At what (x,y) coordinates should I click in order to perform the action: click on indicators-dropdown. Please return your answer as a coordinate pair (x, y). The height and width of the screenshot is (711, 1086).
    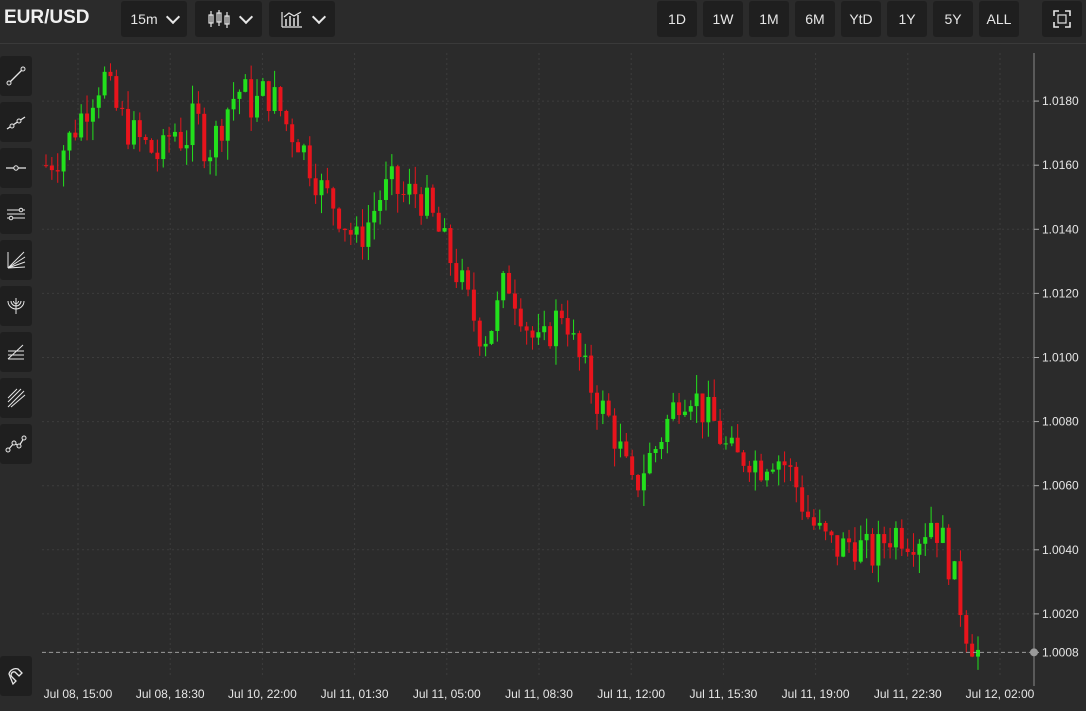
    Looking at the image, I should click on (302, 19).